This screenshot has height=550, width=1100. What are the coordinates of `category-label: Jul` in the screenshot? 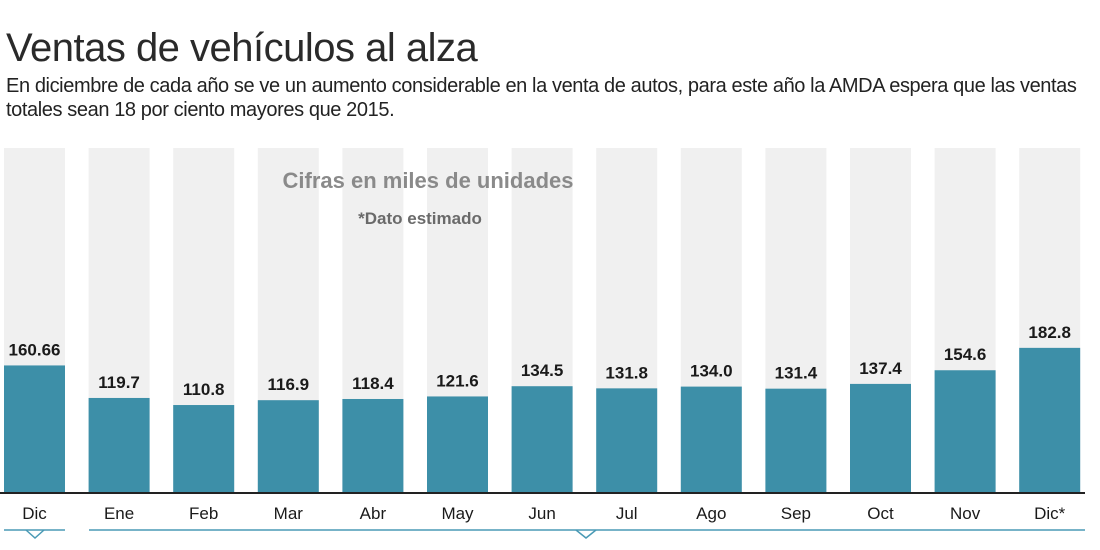 It's located at (627, 513).